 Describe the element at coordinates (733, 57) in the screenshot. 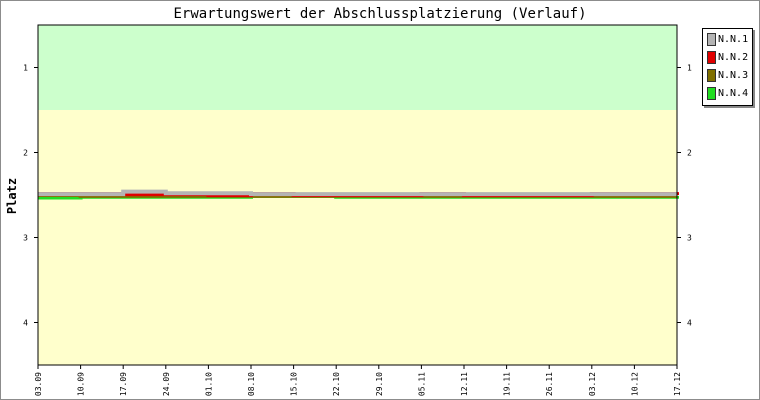

I see `legend-label: N.N.2` at that location.